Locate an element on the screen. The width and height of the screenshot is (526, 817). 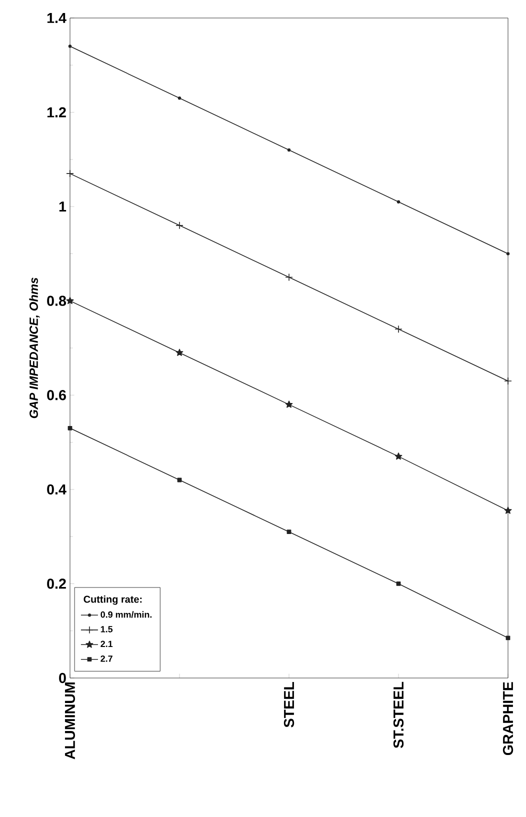
x-tick-label: STEEL is located at coordinates (289, 705).